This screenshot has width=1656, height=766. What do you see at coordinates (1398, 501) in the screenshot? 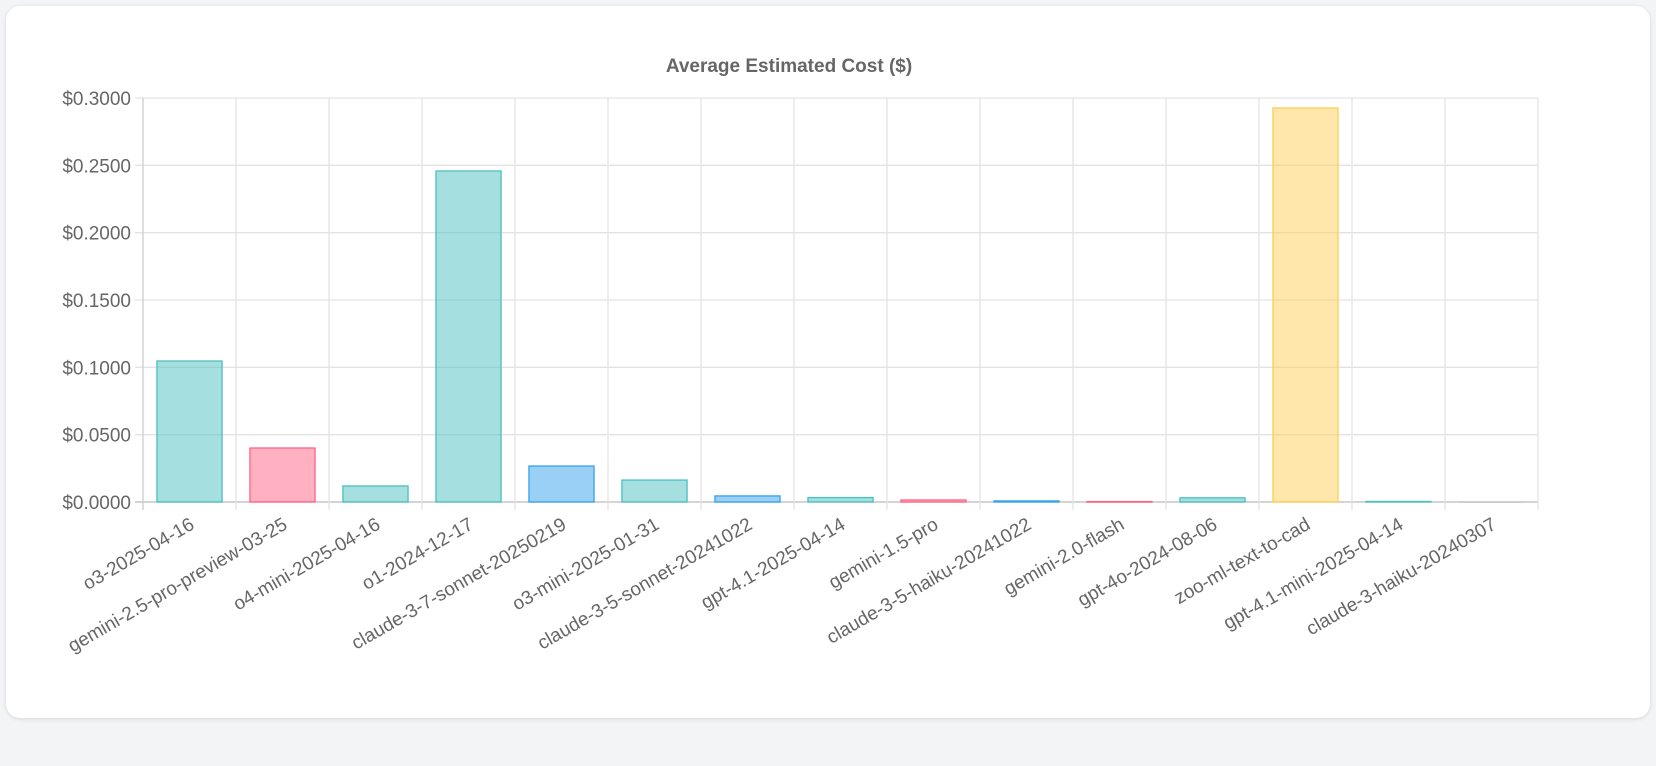
I see `bar-gpt-4.1-mini-2025-04-14` at bounding box center [1398, 501].